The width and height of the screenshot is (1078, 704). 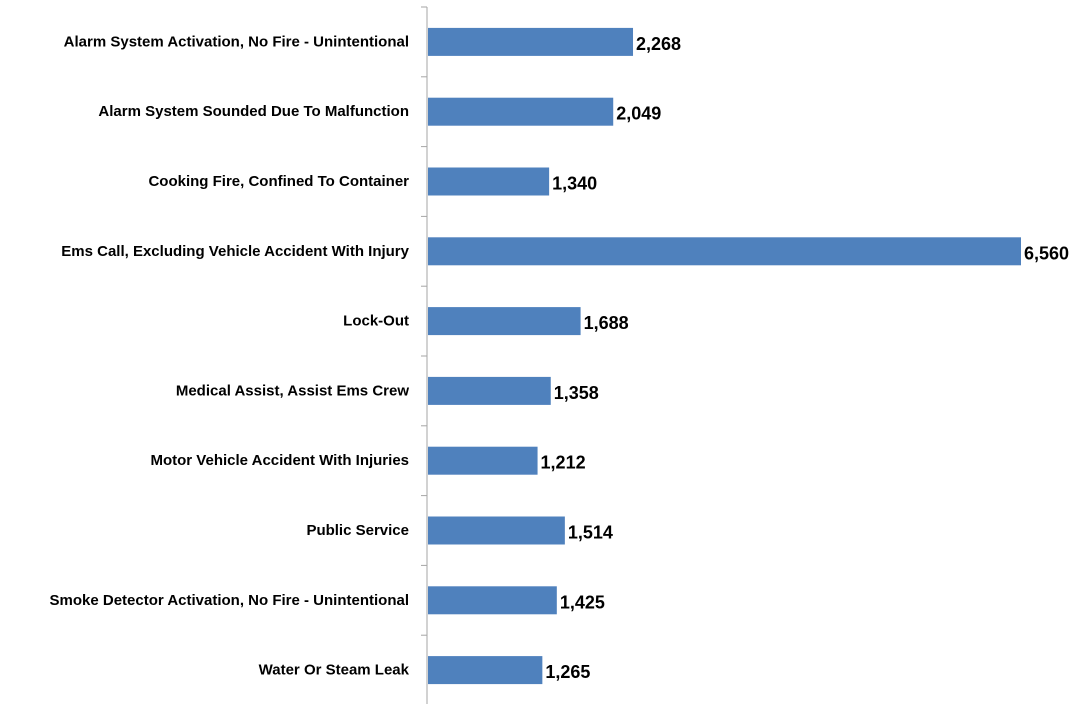 What do you see at coordinates (567, 672) in the screenshot?
I see `data-label: 1,265` at bounding box center [567, 672].